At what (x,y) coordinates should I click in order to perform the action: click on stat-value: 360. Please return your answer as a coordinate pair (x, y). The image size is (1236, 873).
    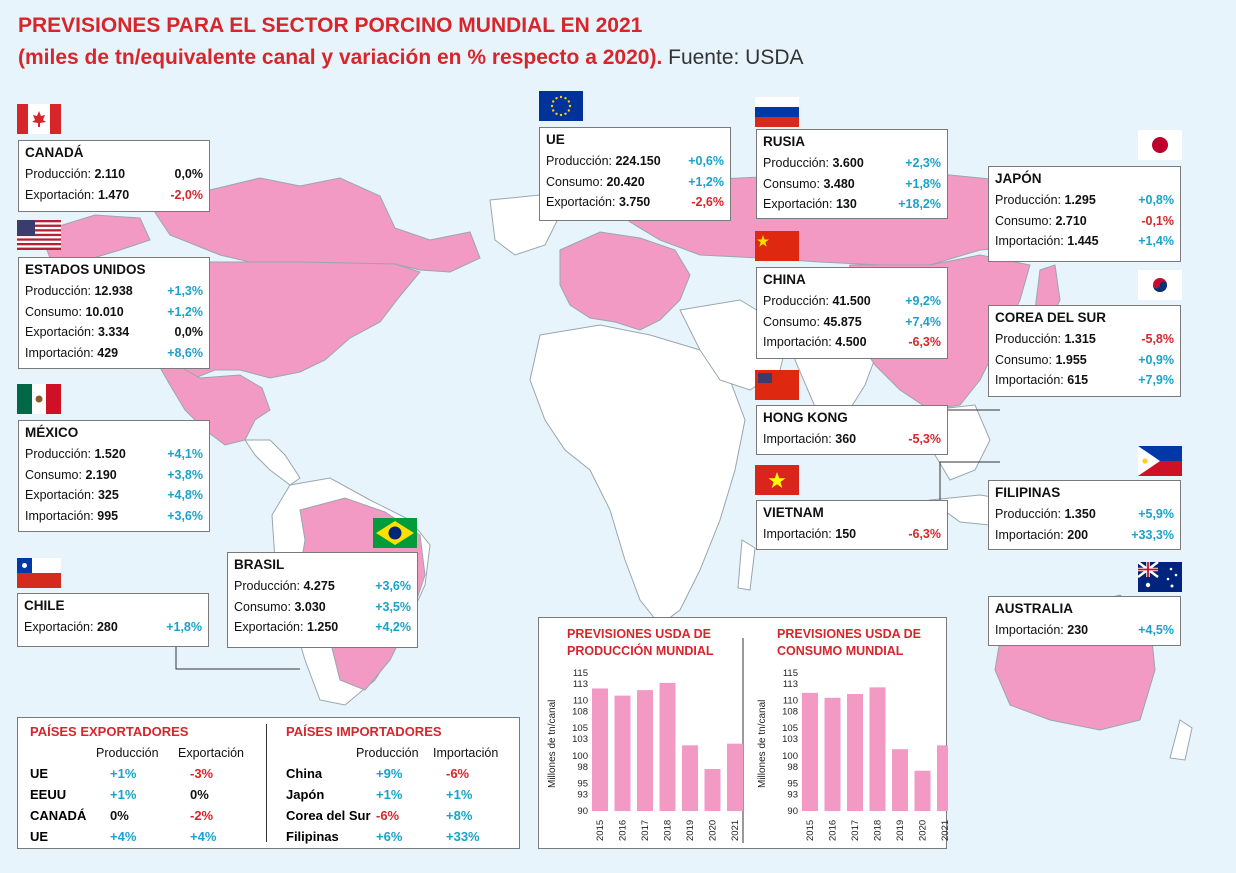
    Looking at the image, I should click on (846, 439).